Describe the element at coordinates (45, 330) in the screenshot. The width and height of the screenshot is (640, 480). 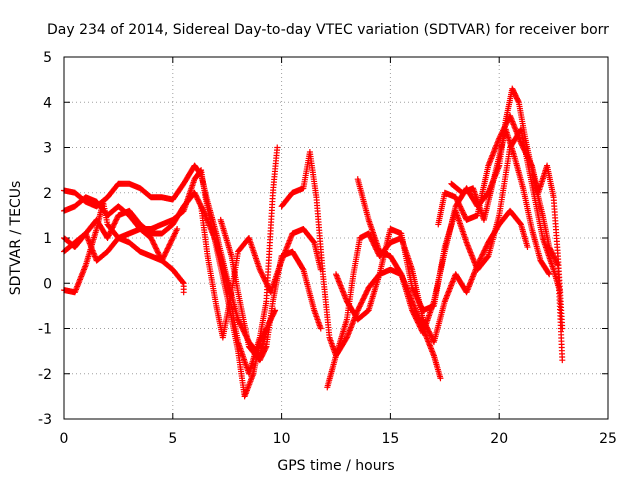
I see `y-tick-label: -1` at that location.